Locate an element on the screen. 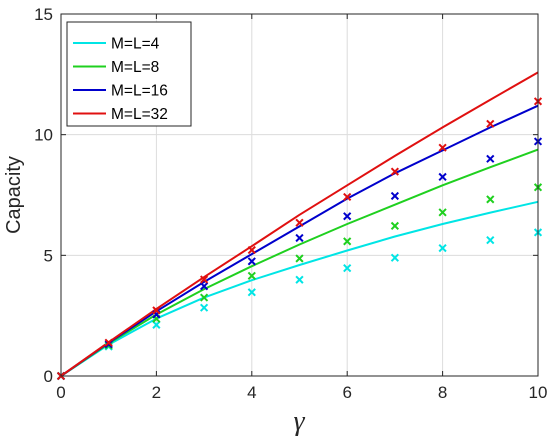 The height and width of the screenshot is (443, 550). y-tick-label: 10 is located at coordinates (43, 135).